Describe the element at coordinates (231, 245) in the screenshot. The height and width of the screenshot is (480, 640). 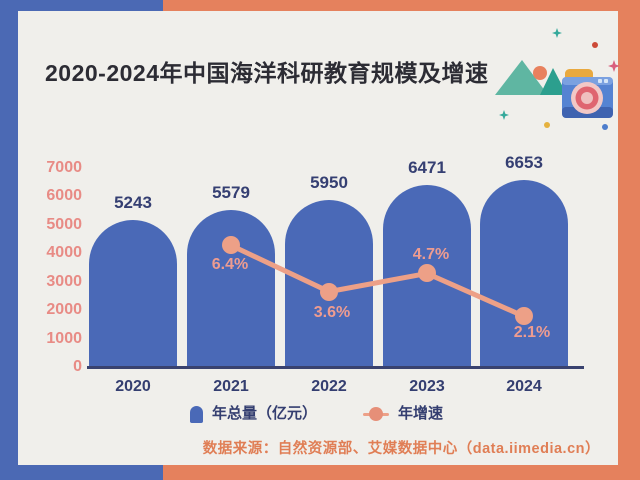
I see `line-point-2021` at that location.